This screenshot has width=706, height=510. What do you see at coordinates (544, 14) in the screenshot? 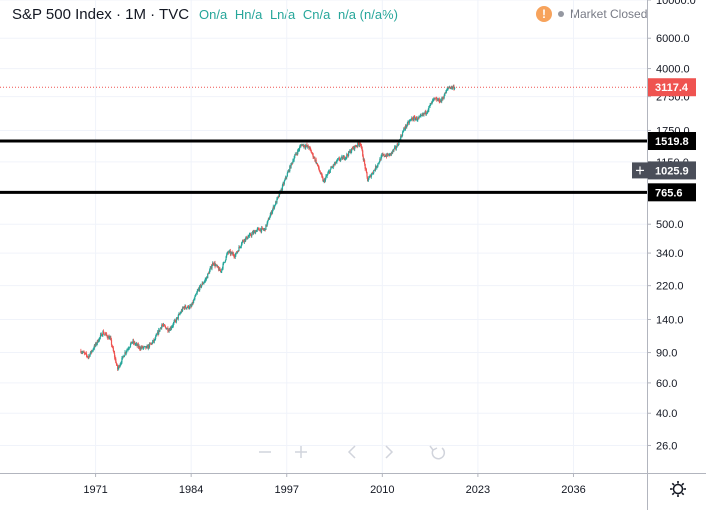
I see `warning-icon: !` at bounding box center [544, 14].